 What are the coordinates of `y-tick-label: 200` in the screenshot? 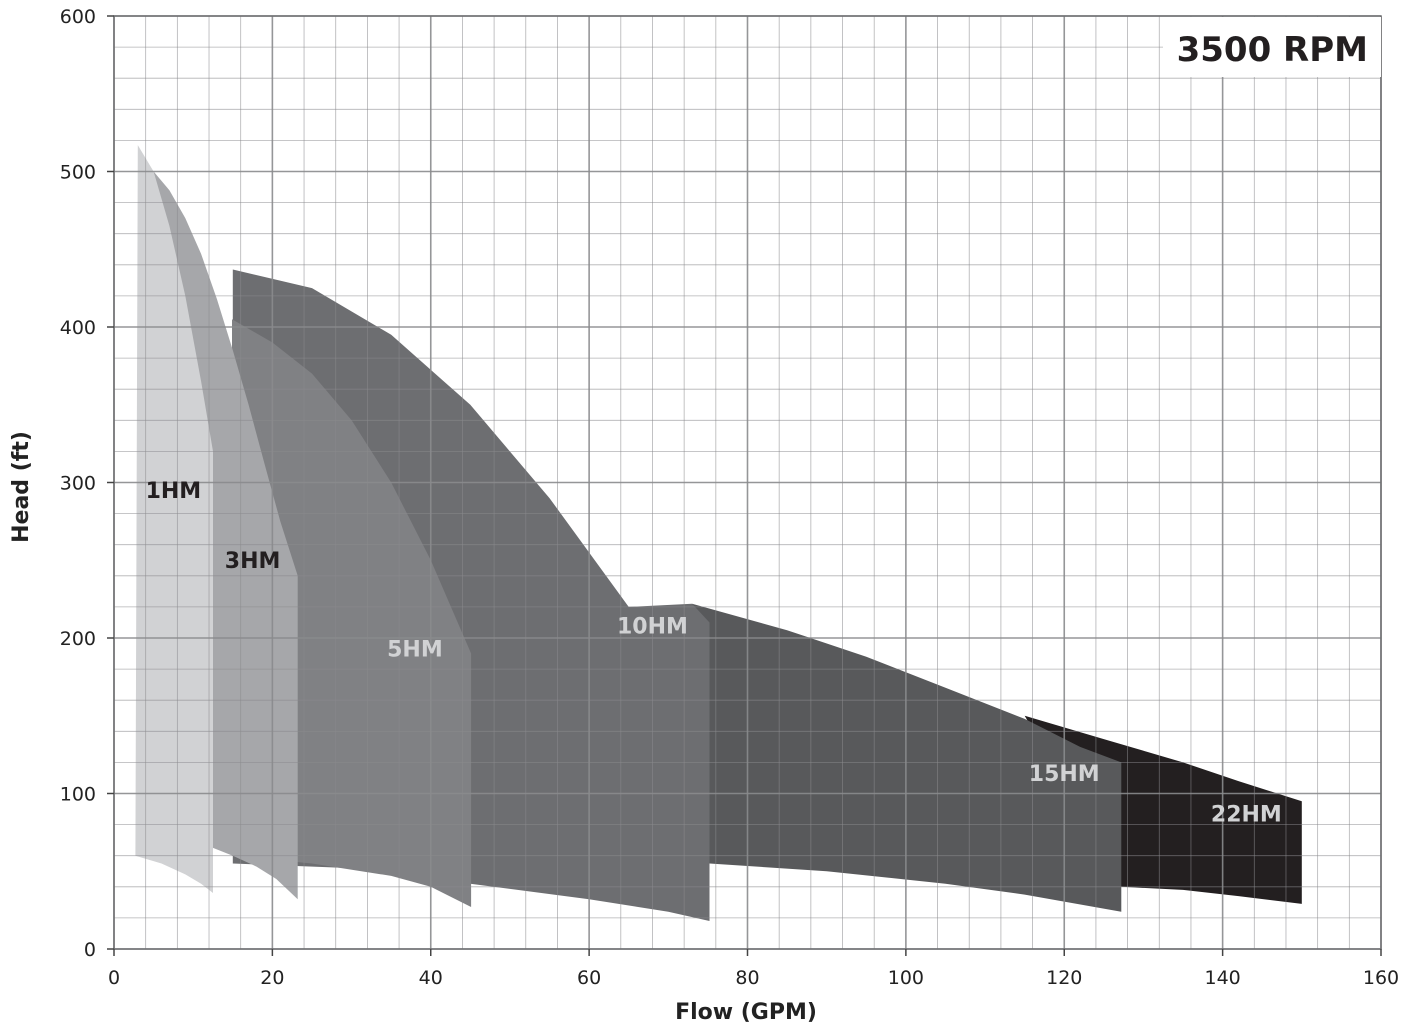 It's located at (78, 639).